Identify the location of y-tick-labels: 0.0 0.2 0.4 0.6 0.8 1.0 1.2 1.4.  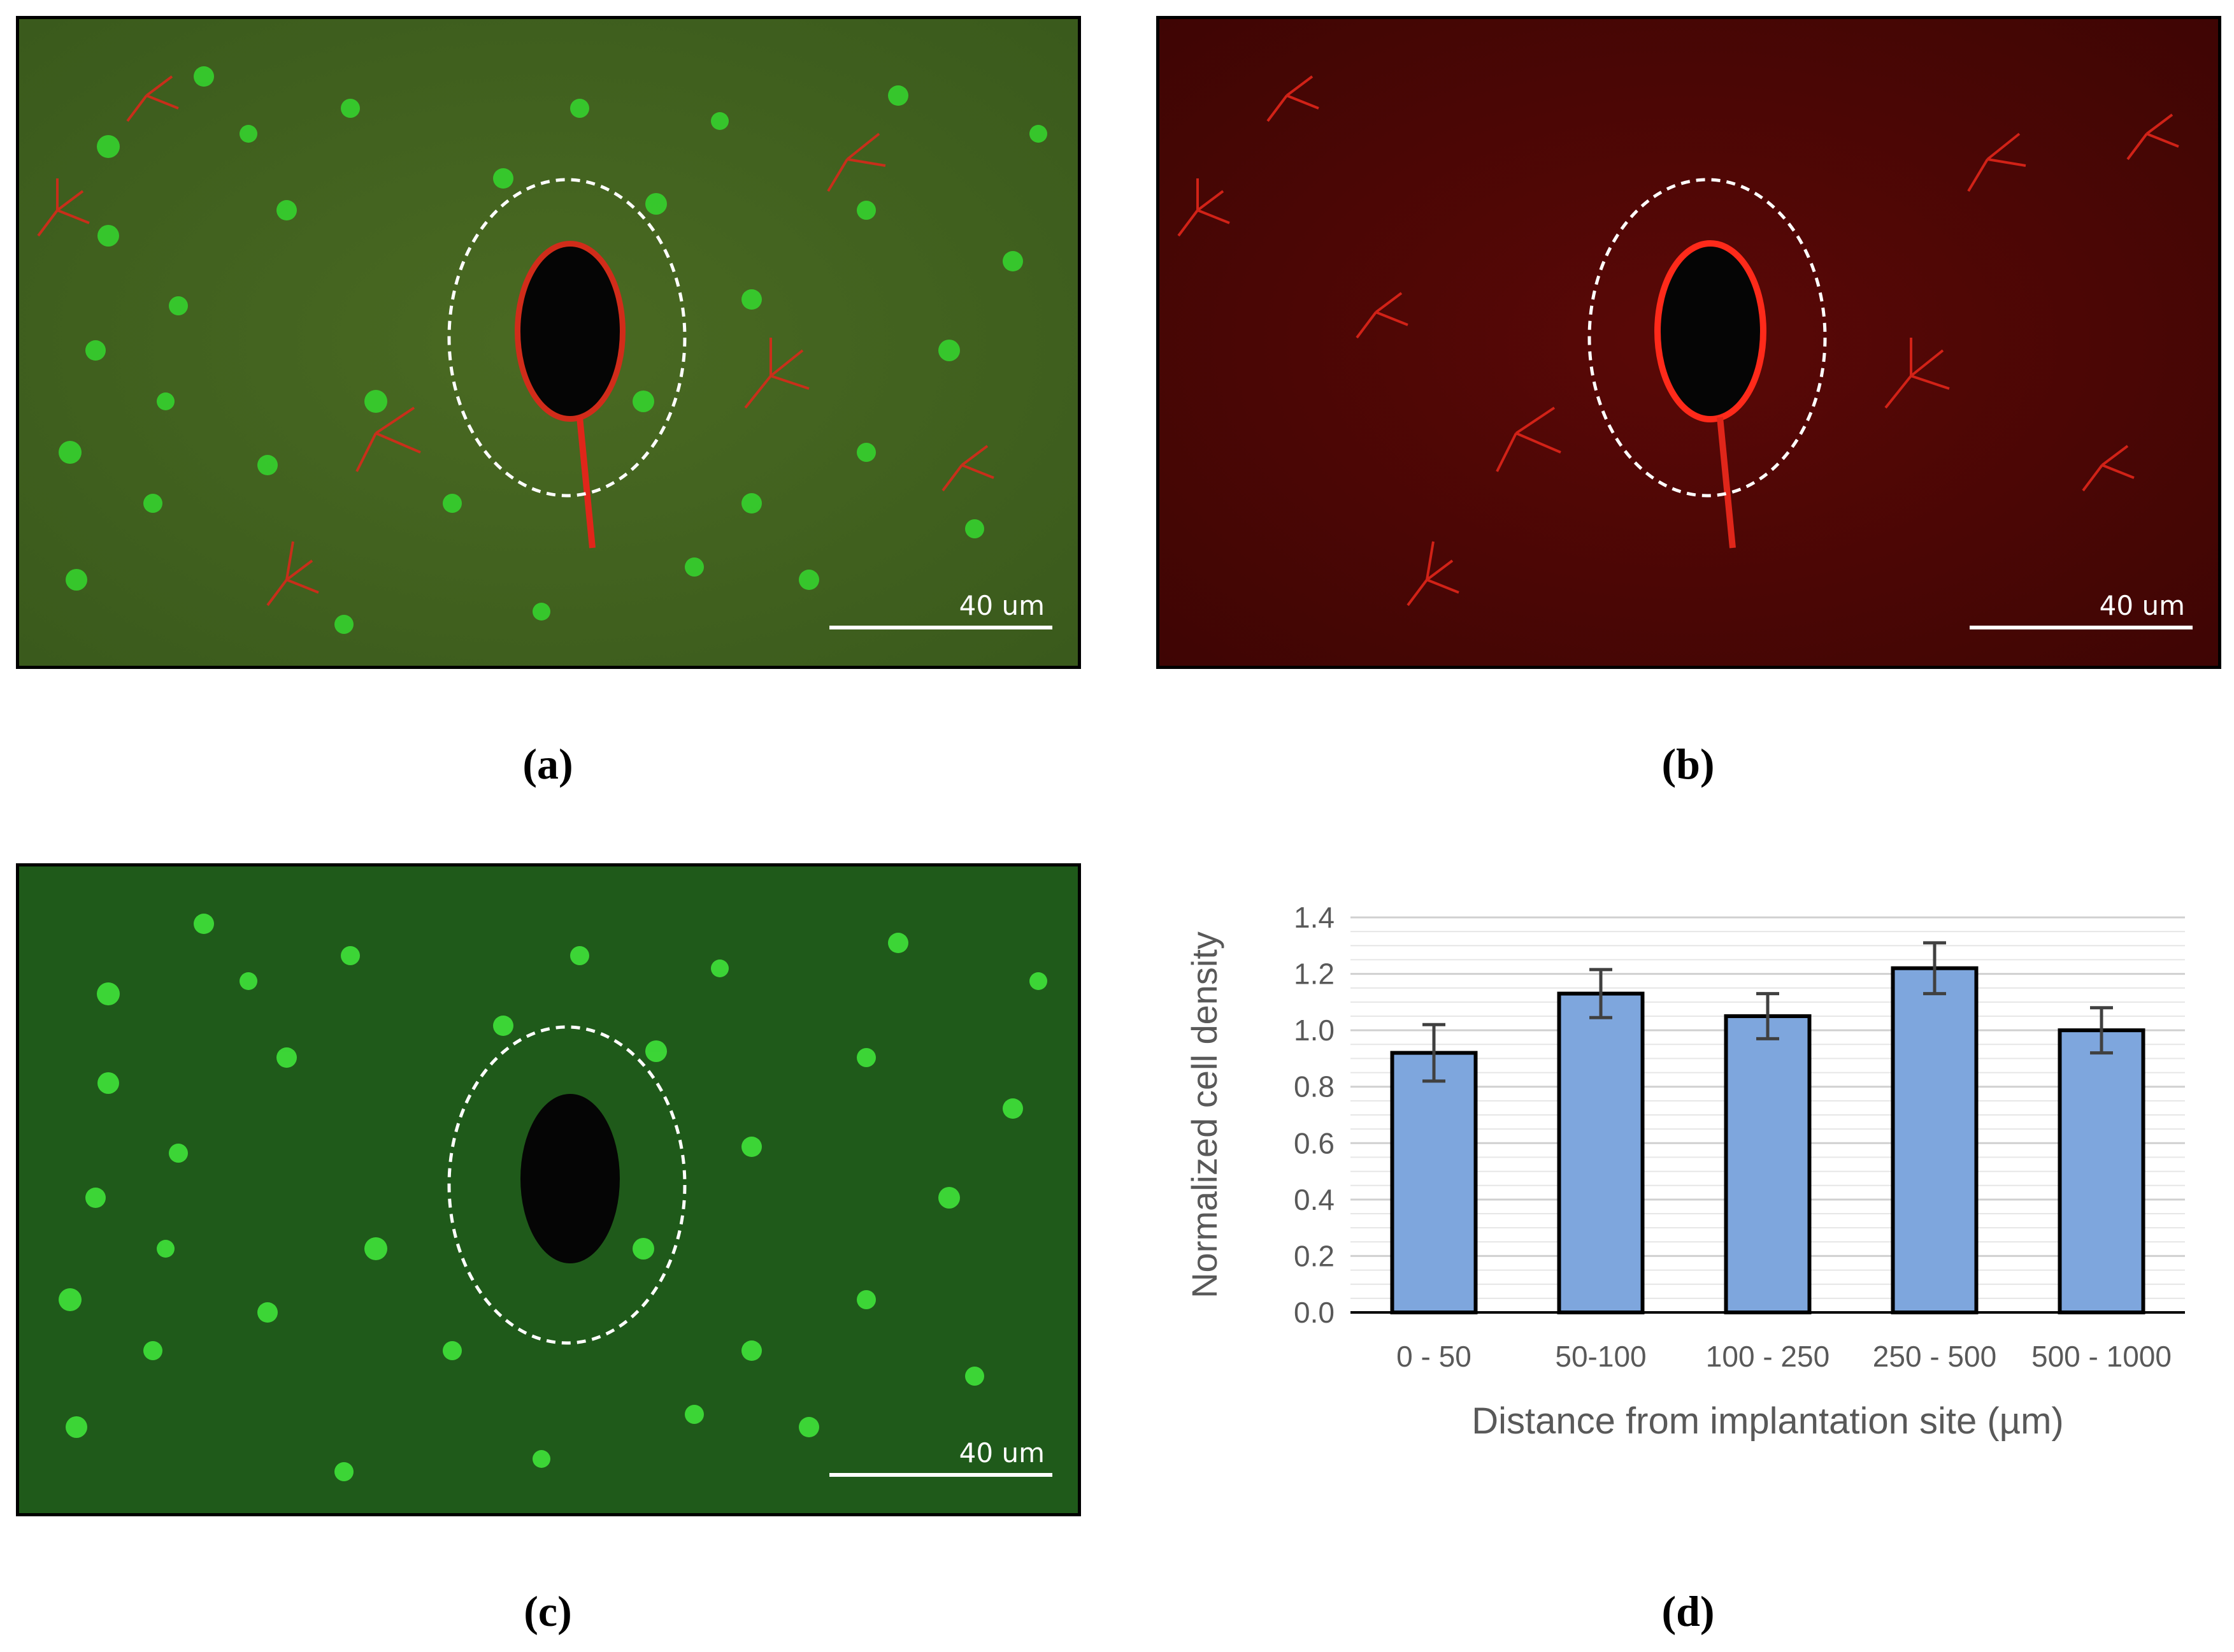
(1314, 1115).